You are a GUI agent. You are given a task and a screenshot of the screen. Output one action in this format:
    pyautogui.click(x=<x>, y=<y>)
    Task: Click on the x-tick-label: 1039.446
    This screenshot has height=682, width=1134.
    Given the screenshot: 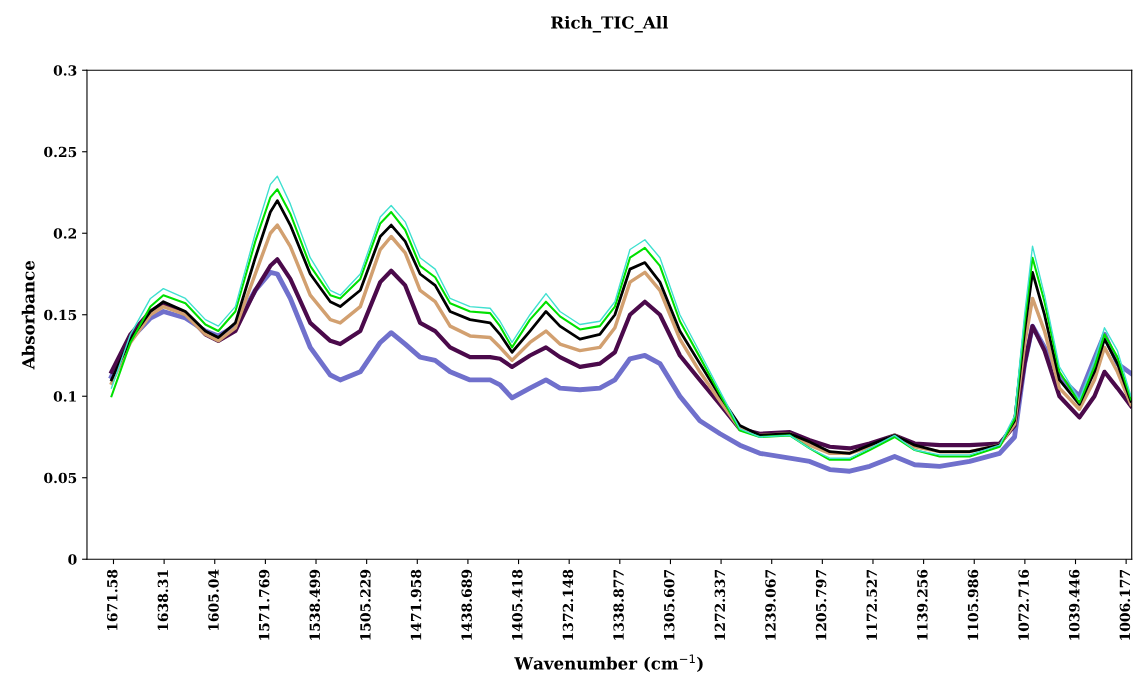 What is the action you would take?
    pyautogui.click(x=1074, y=604)
    